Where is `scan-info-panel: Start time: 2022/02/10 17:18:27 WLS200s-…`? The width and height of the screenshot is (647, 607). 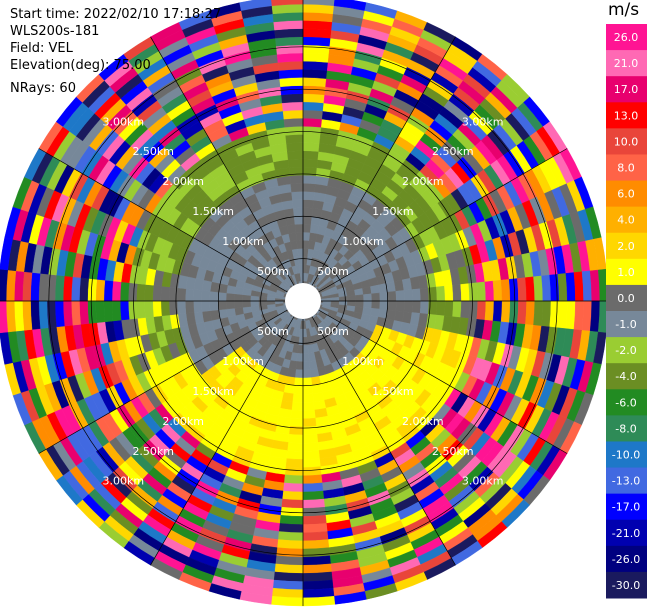
scan-info-panel: Start time: 2022/02/10 17:18:27 WLS200s-… is located at coordinates (115, 51).